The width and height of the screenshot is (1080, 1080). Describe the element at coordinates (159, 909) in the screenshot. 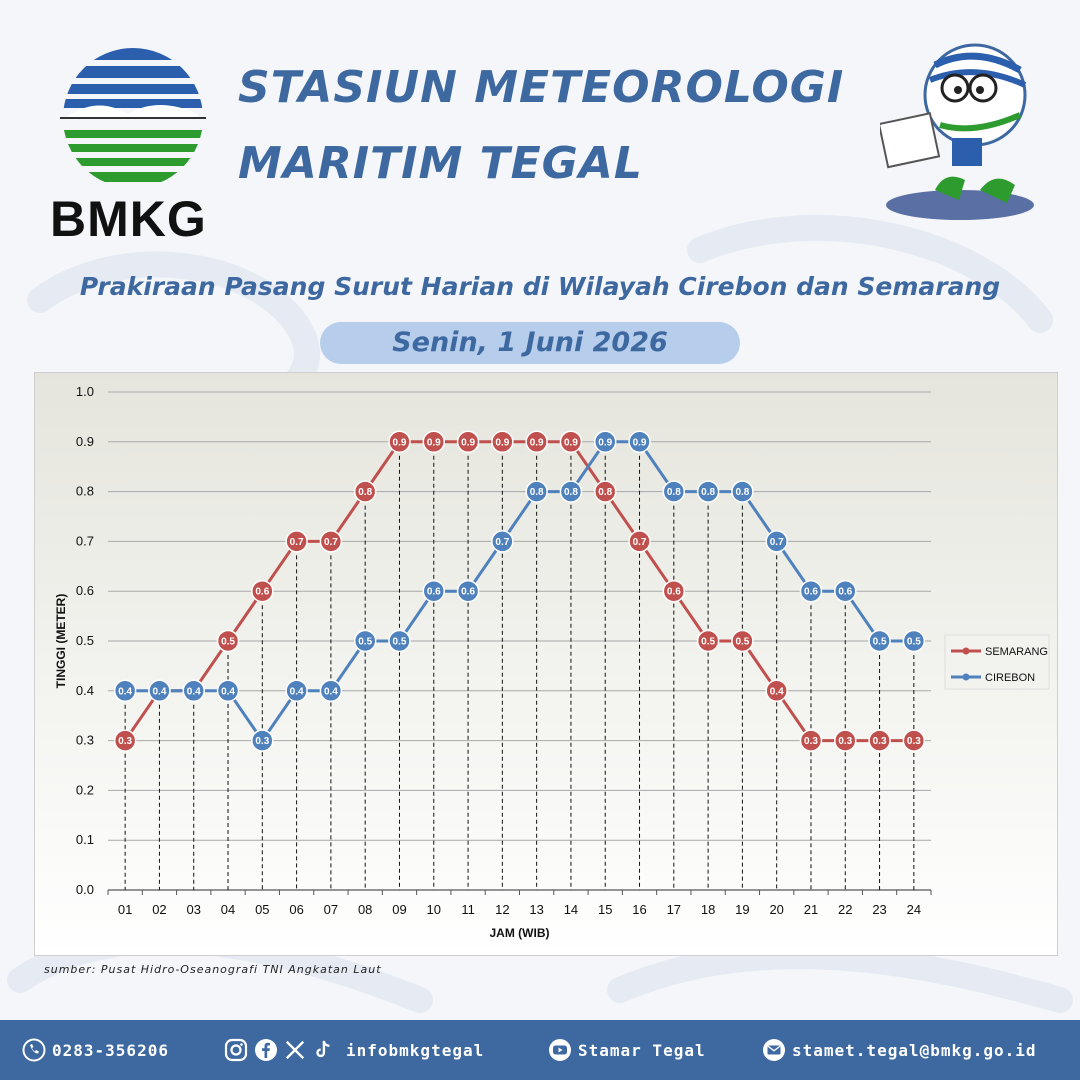

I see `x-tick-label: 02` at that location.